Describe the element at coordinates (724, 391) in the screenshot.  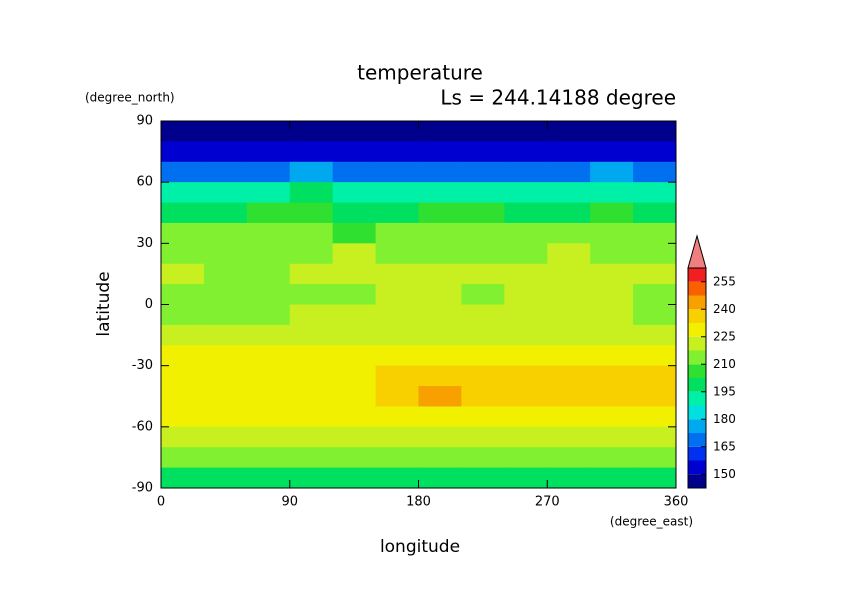
I see `colorbar-tick-label: 195` at that location.